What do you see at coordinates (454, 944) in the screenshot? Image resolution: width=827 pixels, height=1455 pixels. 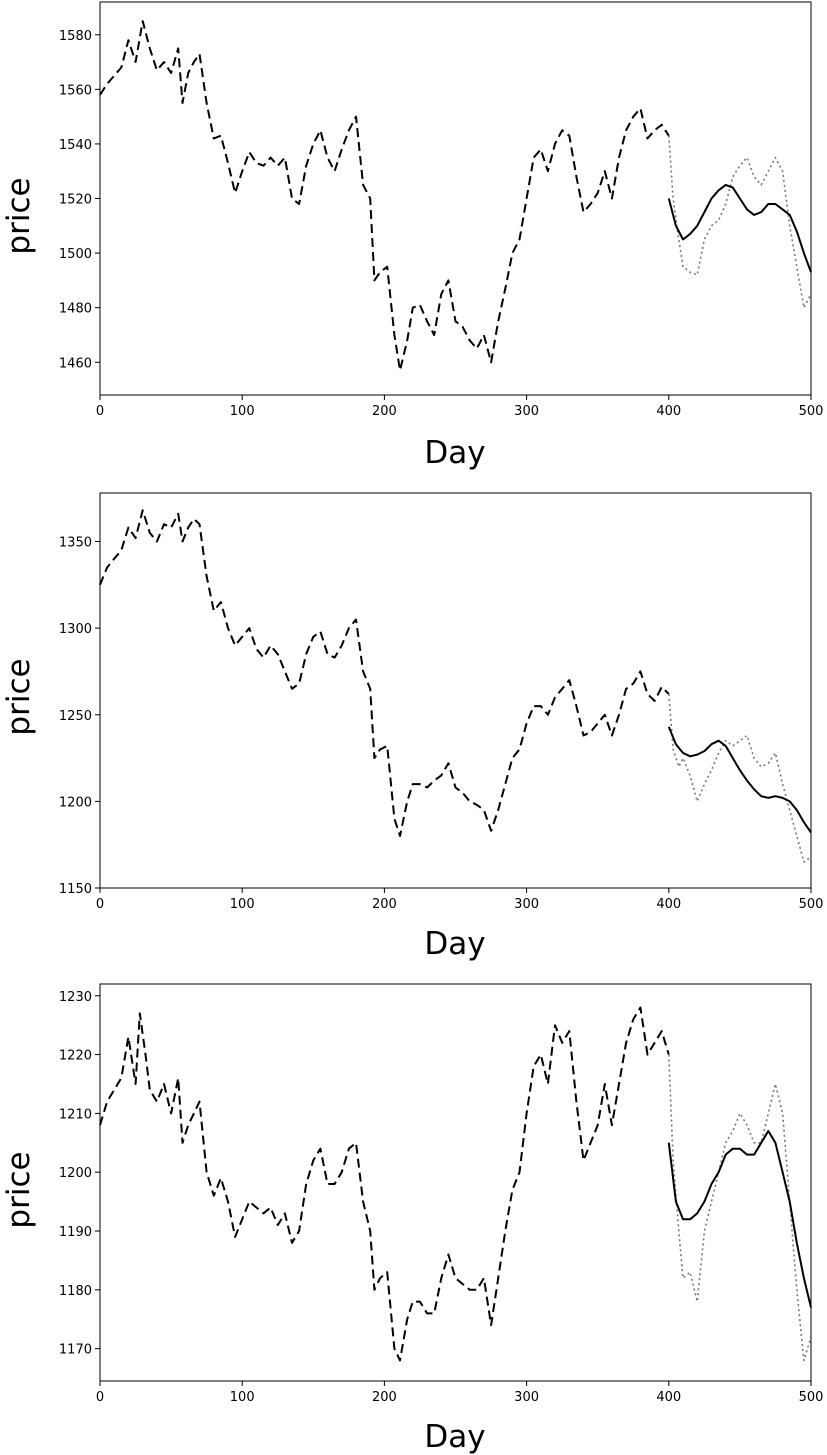 I see `xlabel-2: Day` at bounding box center [454, 944].